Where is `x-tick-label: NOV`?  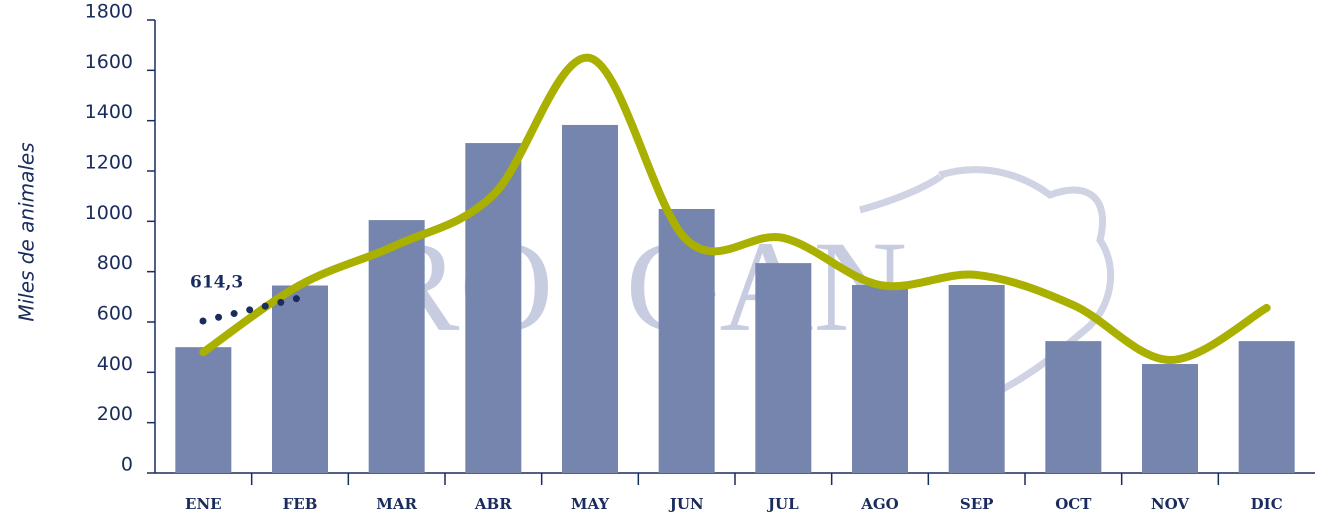
x-tick-label: NOV is located at coordinates (1170, 504).